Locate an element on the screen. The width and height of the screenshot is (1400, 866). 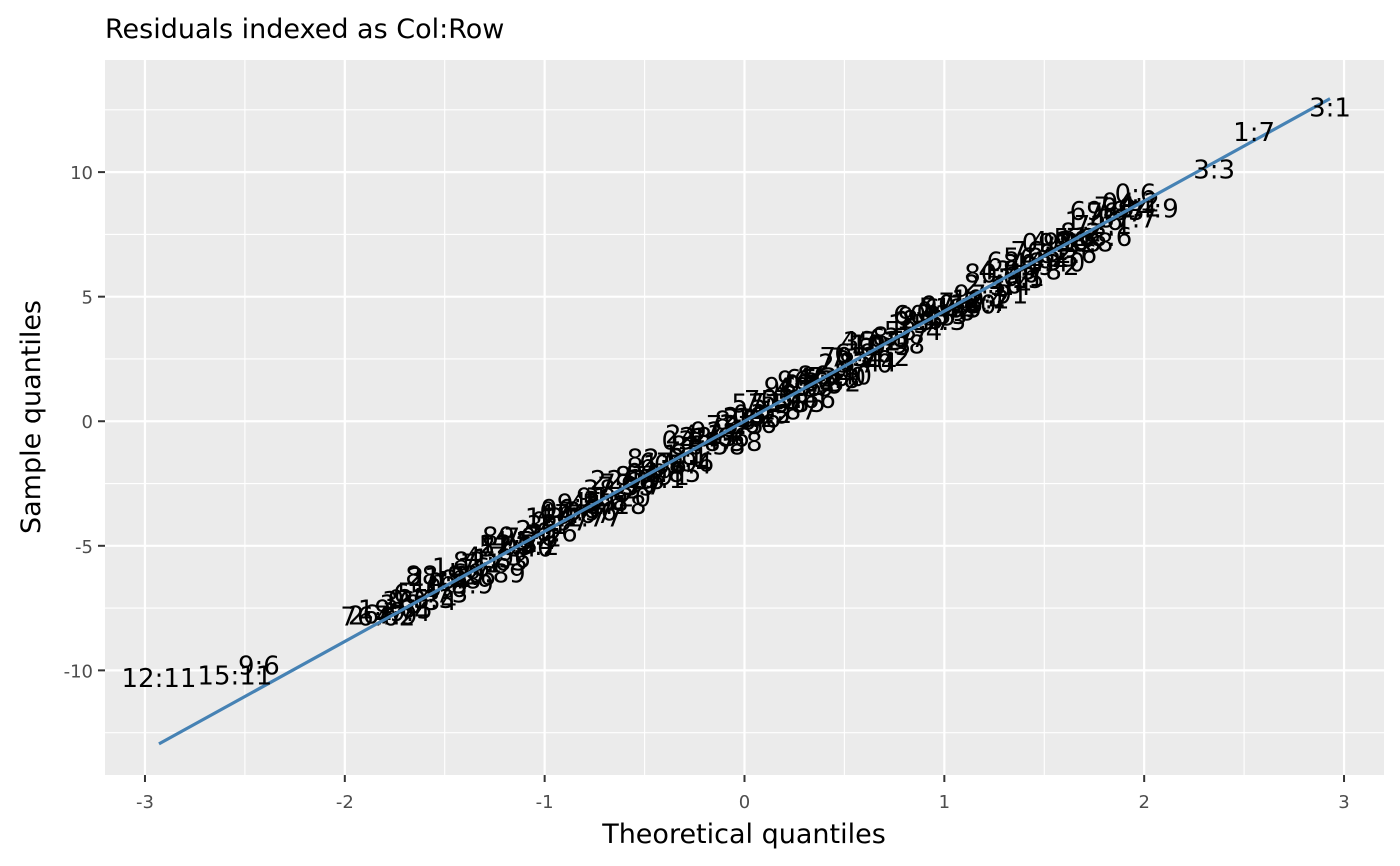
point-index-label: 16:7 is located at coordinates (979, 305).